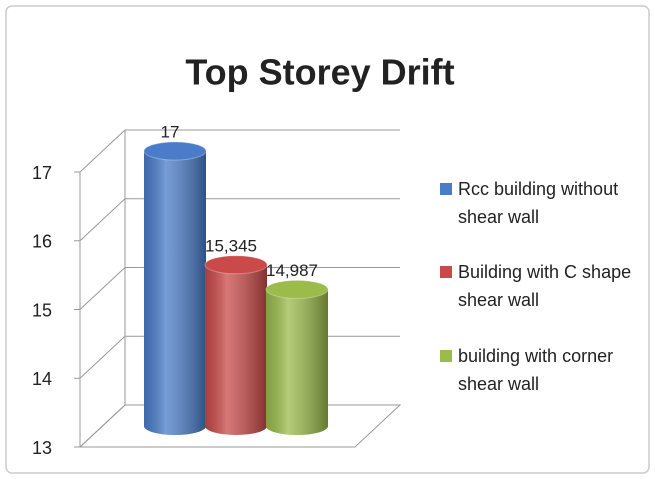 The width and height of the screenshot is (655, 479). Describe the element at coordinates (319, 72) in the screenshot. I see `chart-title: Top Storey Drift` at that location.